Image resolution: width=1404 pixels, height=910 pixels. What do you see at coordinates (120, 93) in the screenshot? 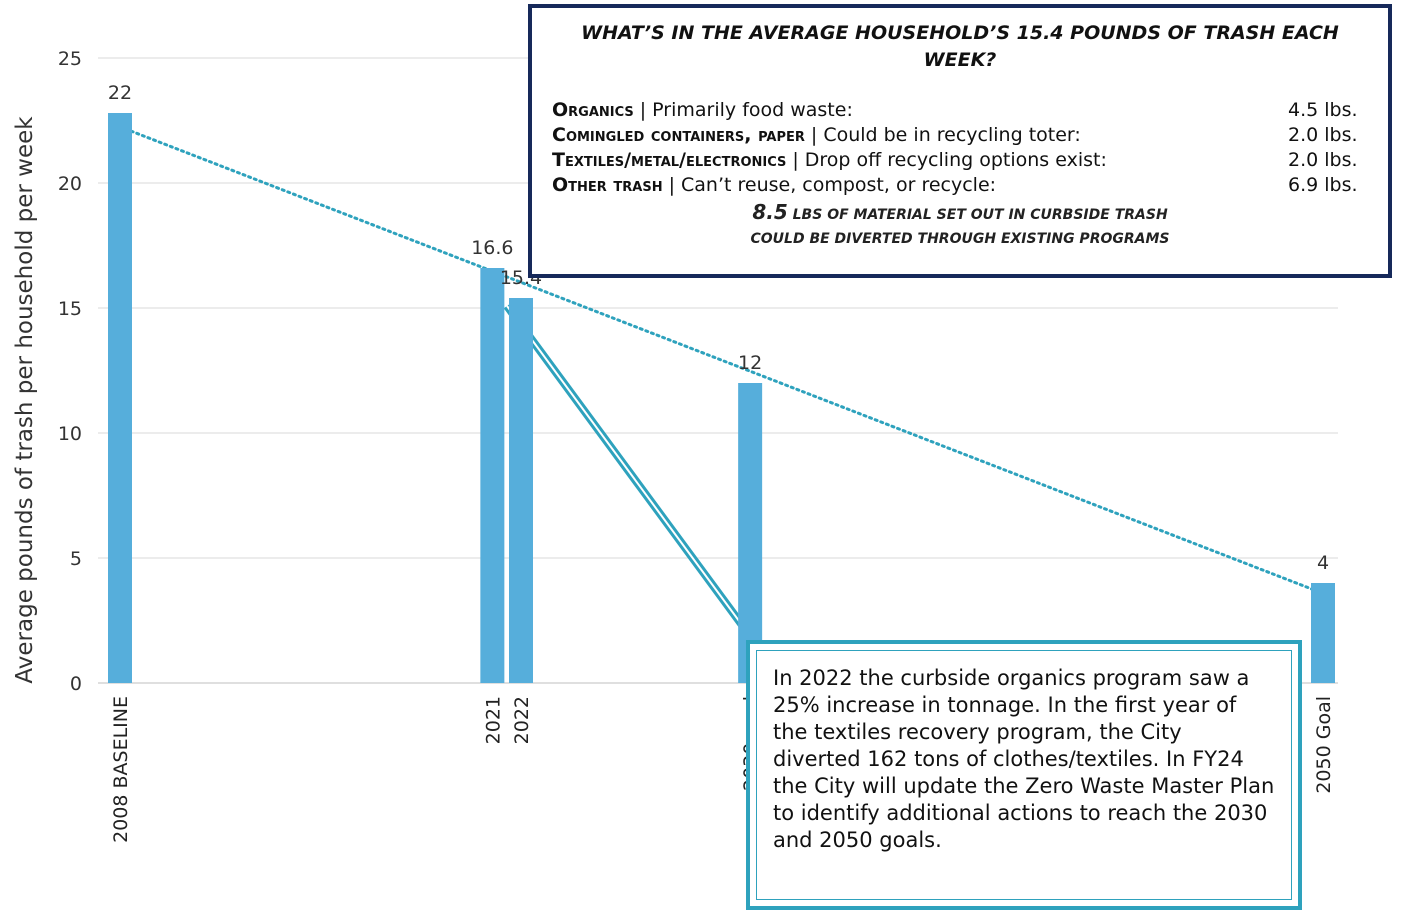
I see `data-label-0: 22` at bounding box center [120, 93].